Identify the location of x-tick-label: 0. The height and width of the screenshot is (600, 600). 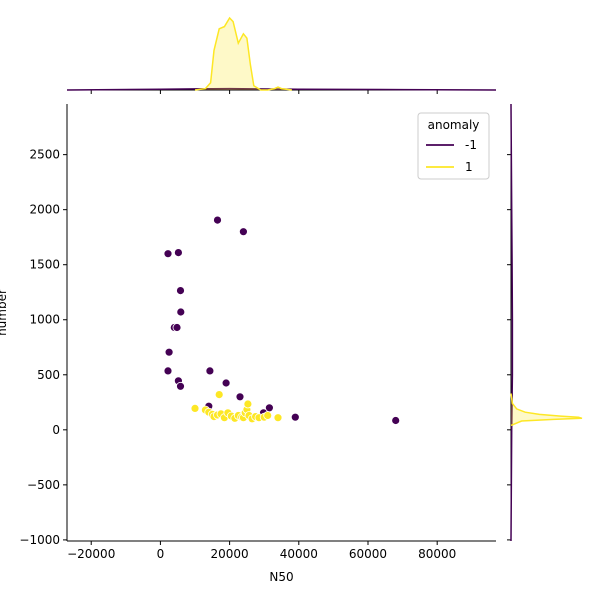
(161, 554).